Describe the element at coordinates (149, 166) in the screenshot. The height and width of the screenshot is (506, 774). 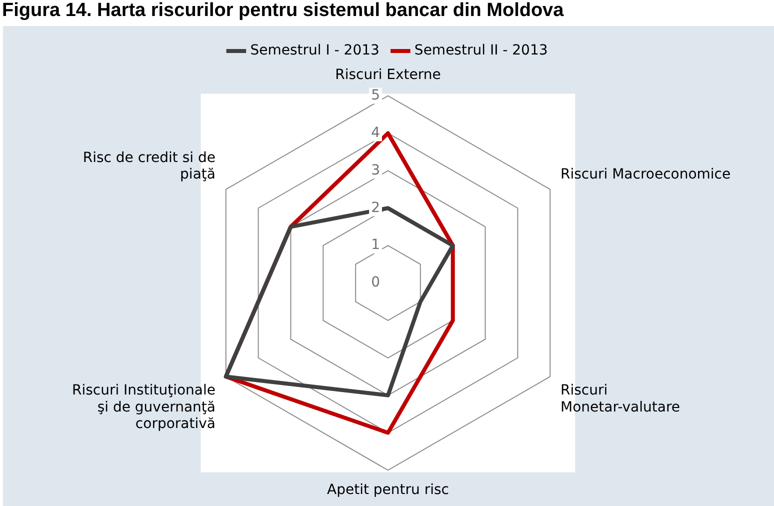
I see `spoke-label: Risc de credit si de piaţă` at that location.